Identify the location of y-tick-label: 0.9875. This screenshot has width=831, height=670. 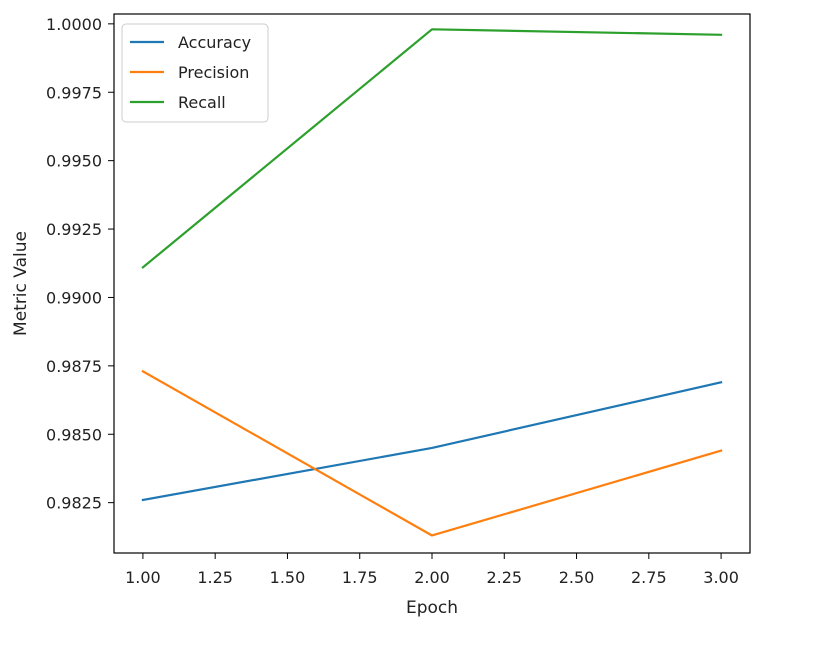
(74, 366).